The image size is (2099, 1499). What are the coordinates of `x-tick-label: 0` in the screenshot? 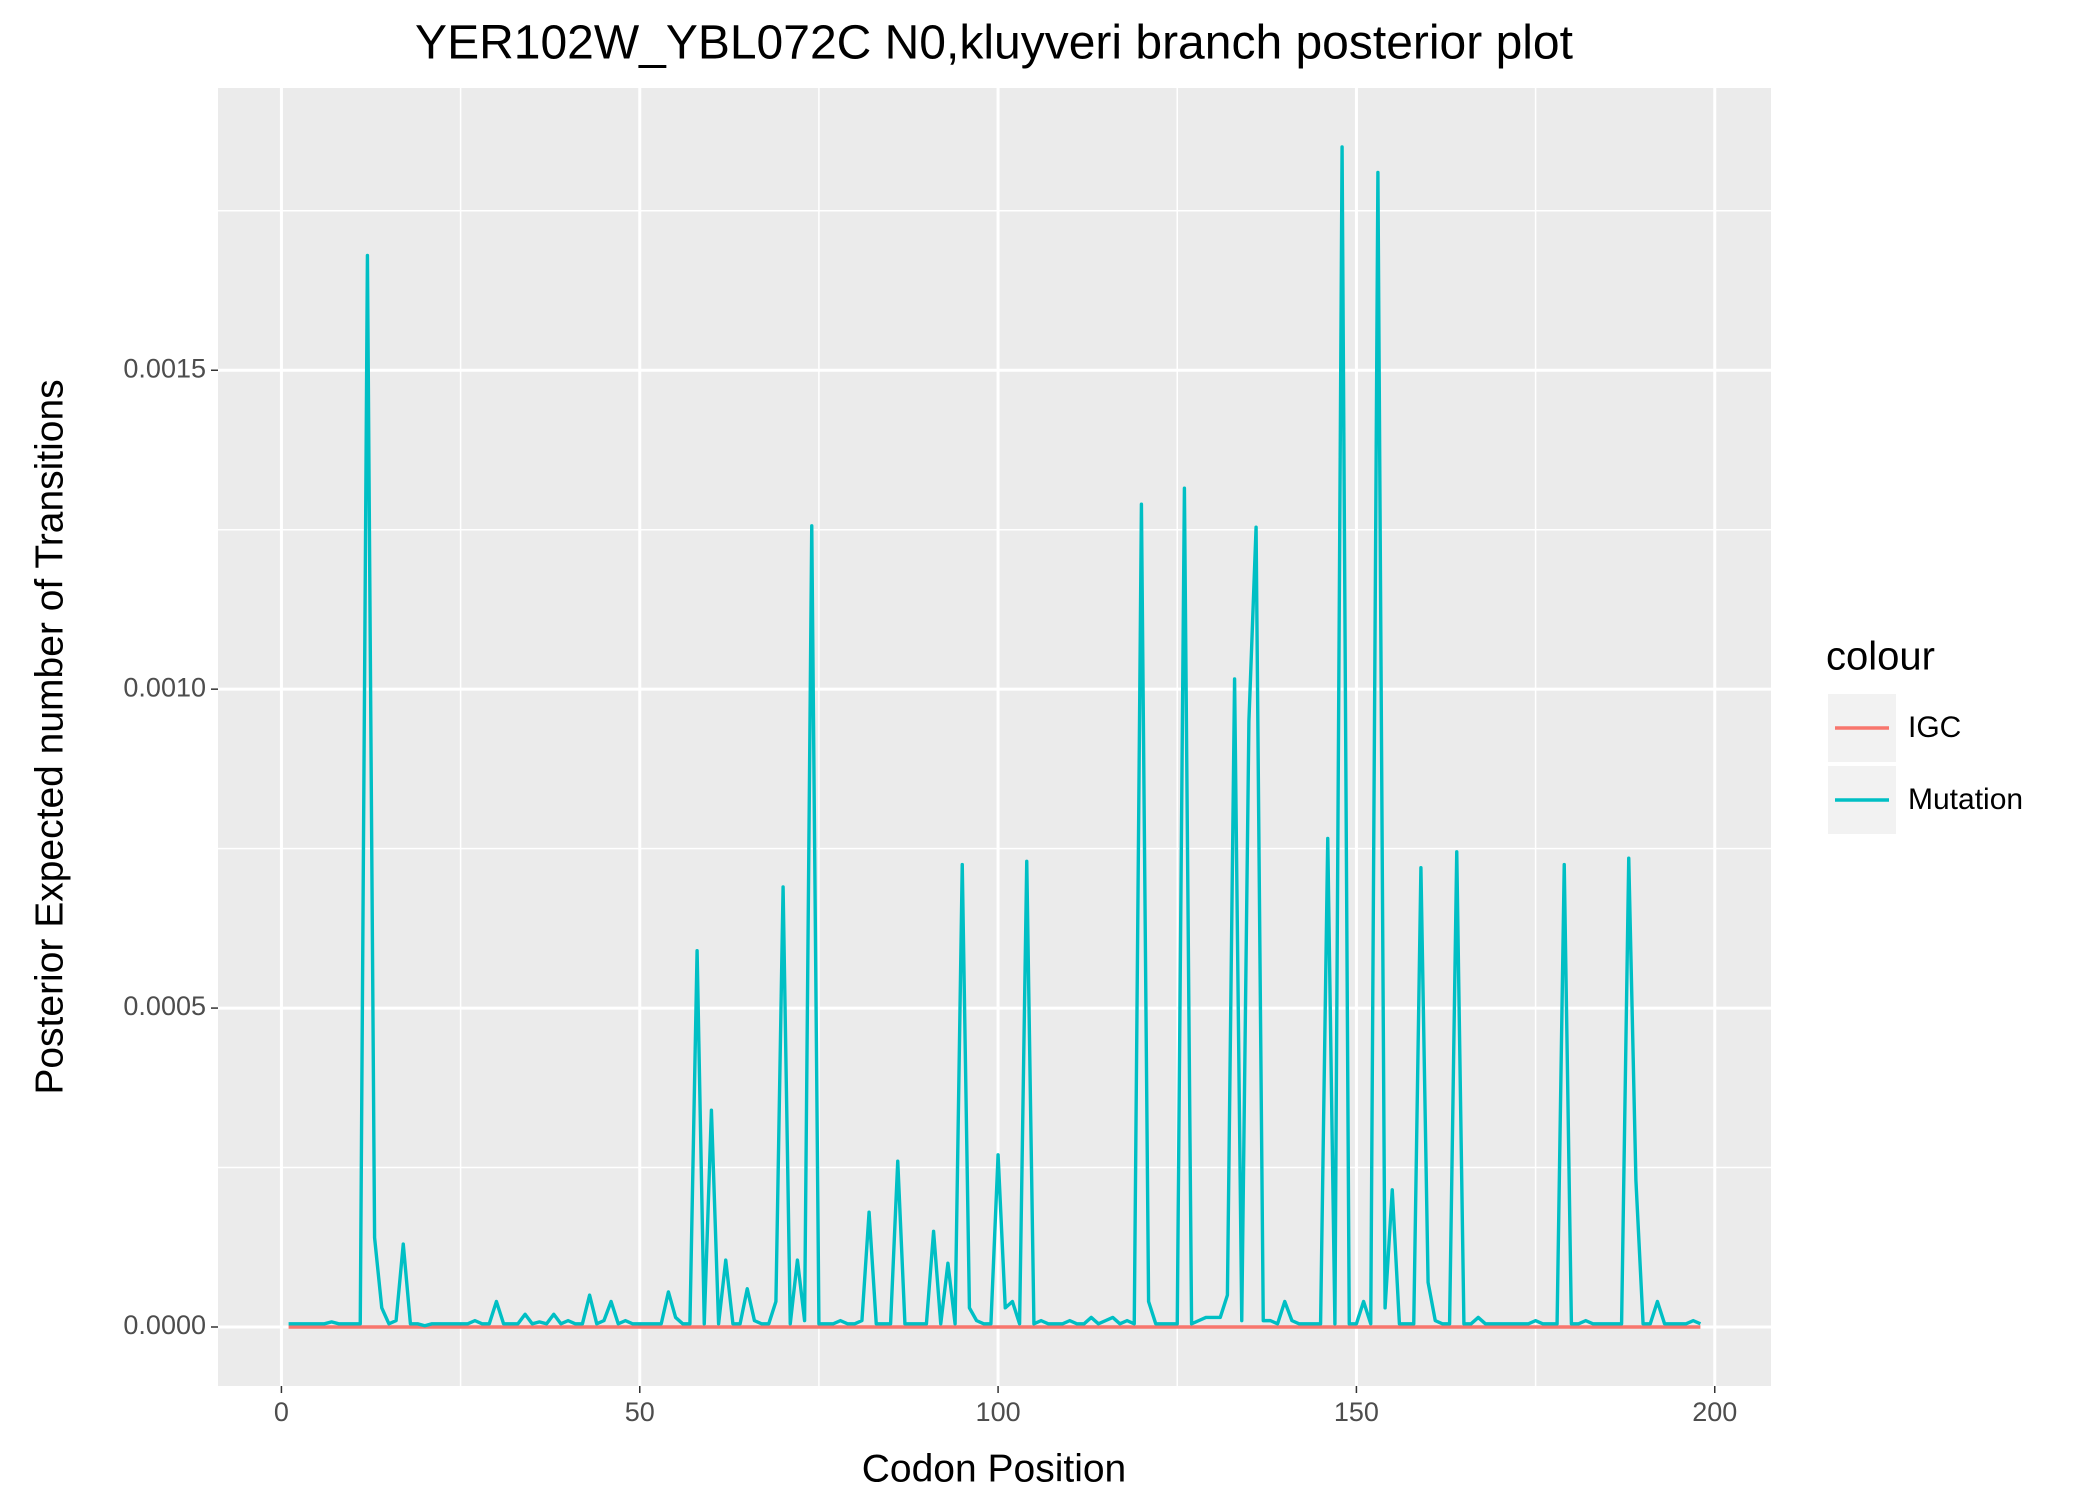 It's located at (281, 1412).